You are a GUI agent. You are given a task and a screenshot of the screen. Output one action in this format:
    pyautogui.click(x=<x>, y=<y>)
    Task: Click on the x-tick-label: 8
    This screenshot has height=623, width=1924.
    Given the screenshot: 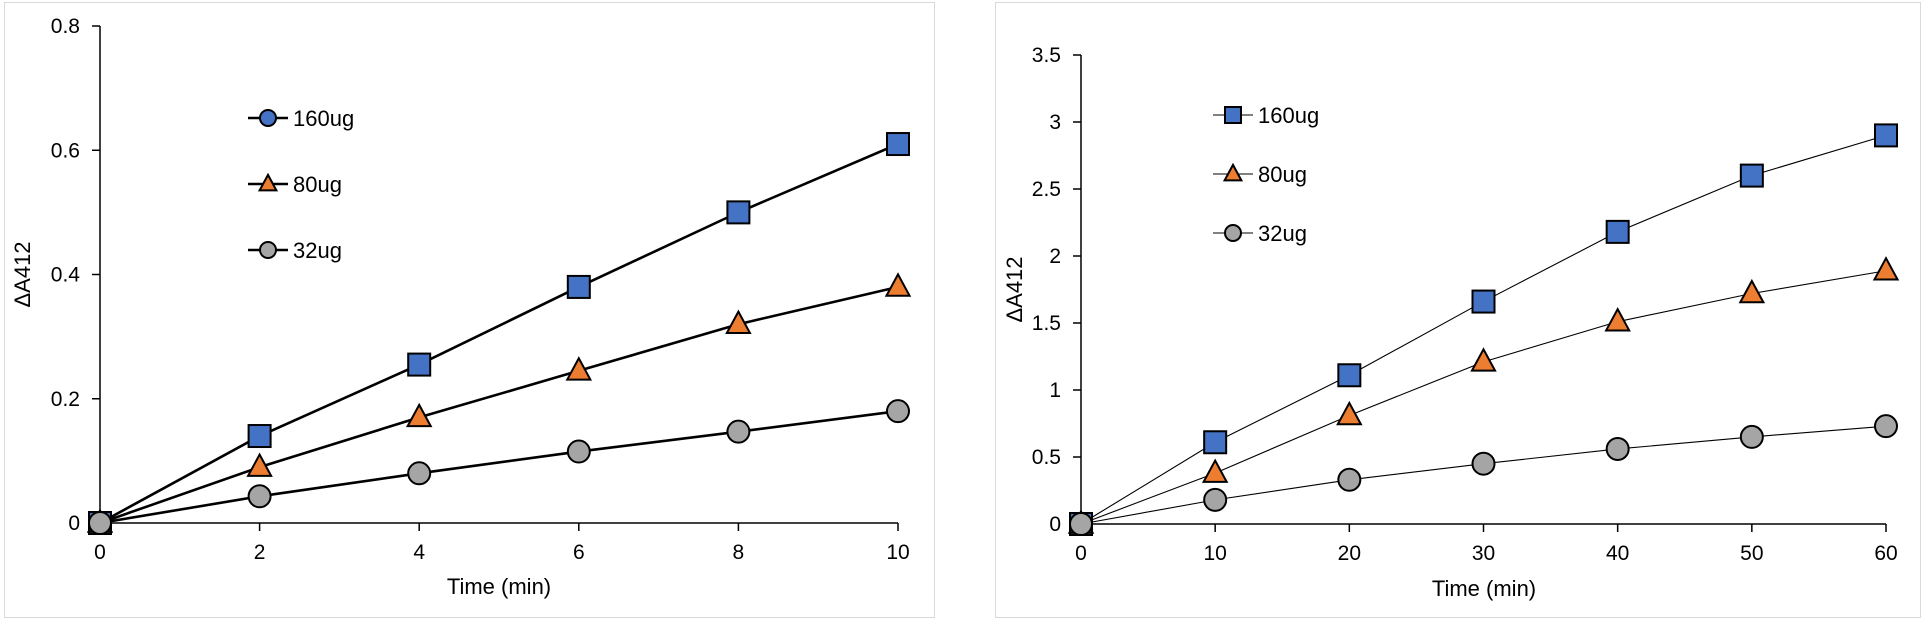 What is the action you would take?
    pyautogui.click(x=739, y=552)
    